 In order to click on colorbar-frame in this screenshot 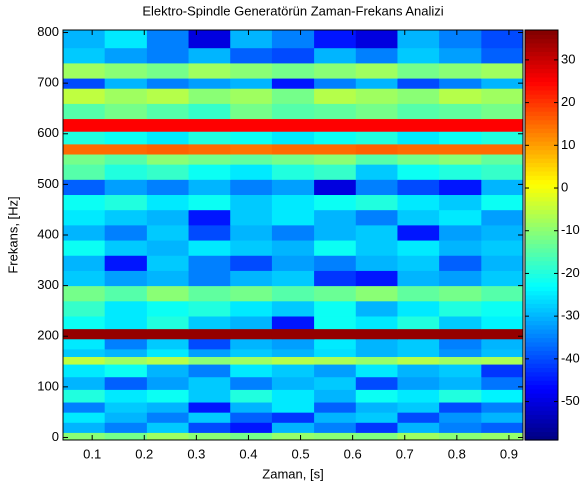, I will do `click(541, 235)`.